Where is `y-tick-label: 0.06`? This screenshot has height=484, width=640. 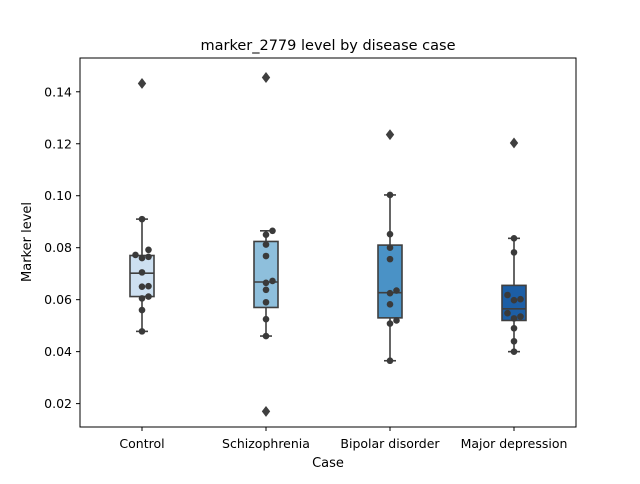
y-tick-label: 0.06 is located at coordinates (58, 299).